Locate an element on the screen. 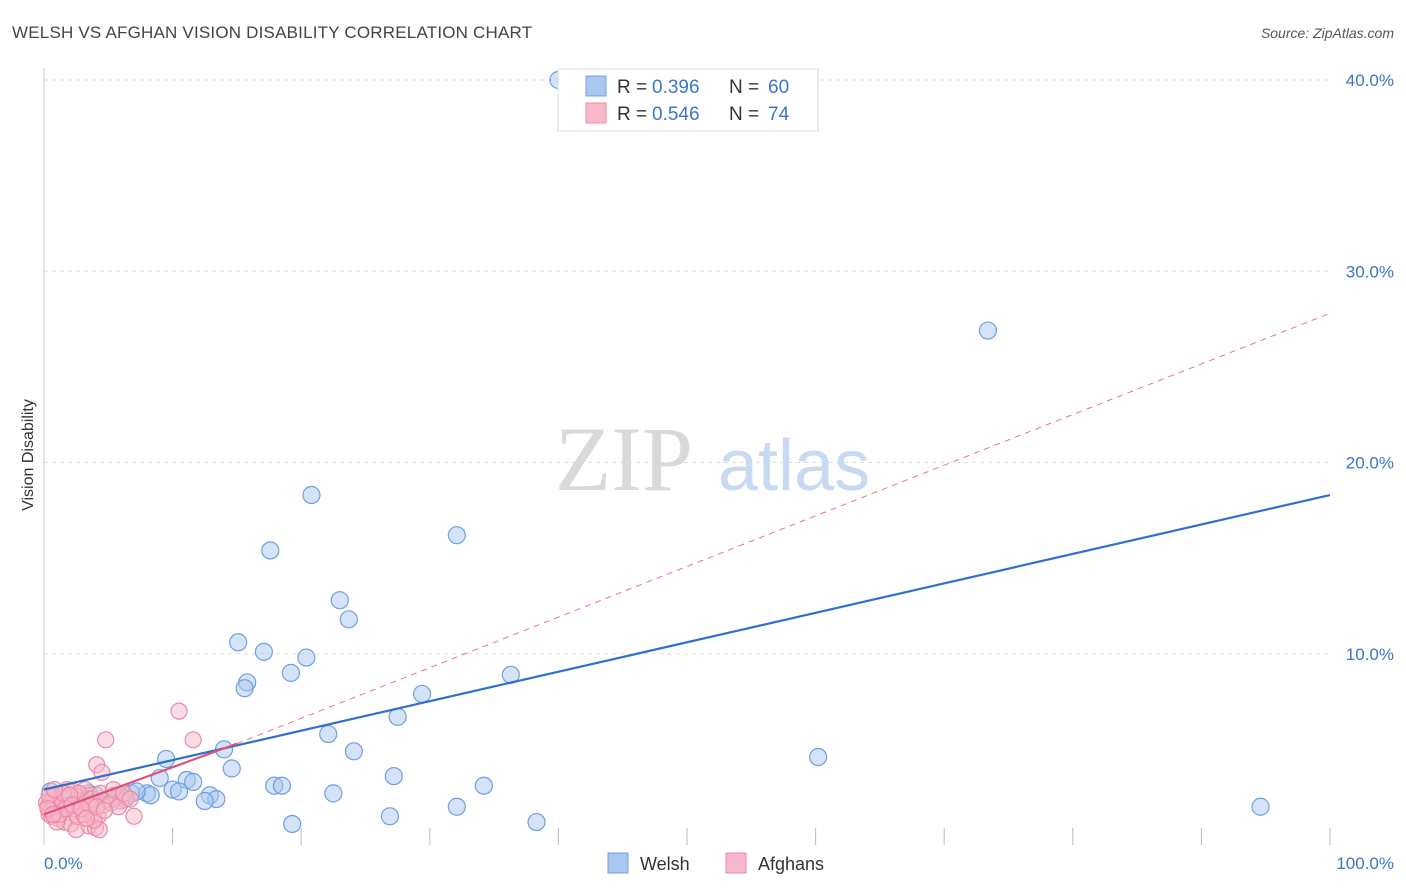 The height and width of the screenshot is (892, 1406). series-legend-swatch-afghans is located at coordinates (736, 863).